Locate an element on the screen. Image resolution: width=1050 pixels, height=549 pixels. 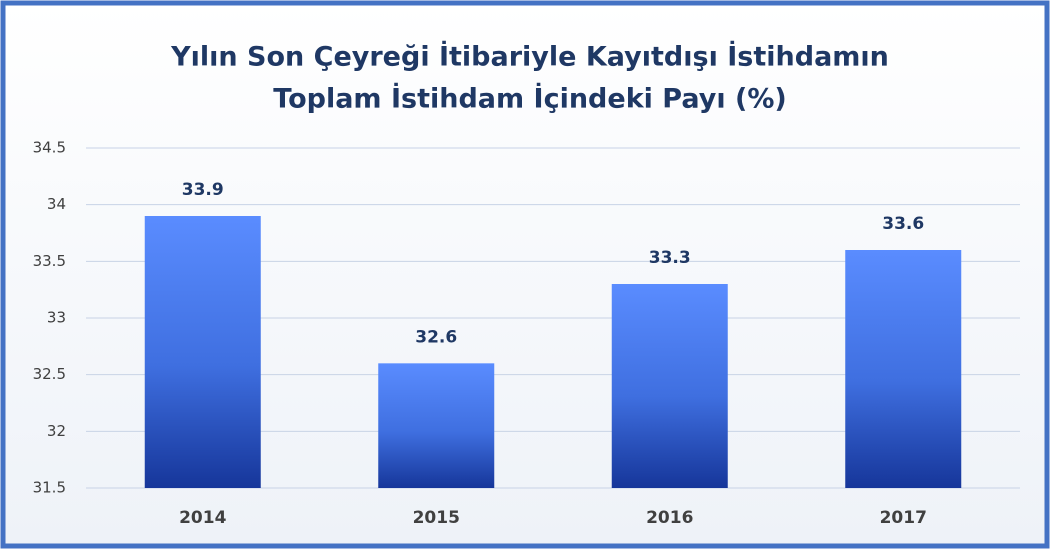
data-label: 33.3 is located at coordinates (670, 258).